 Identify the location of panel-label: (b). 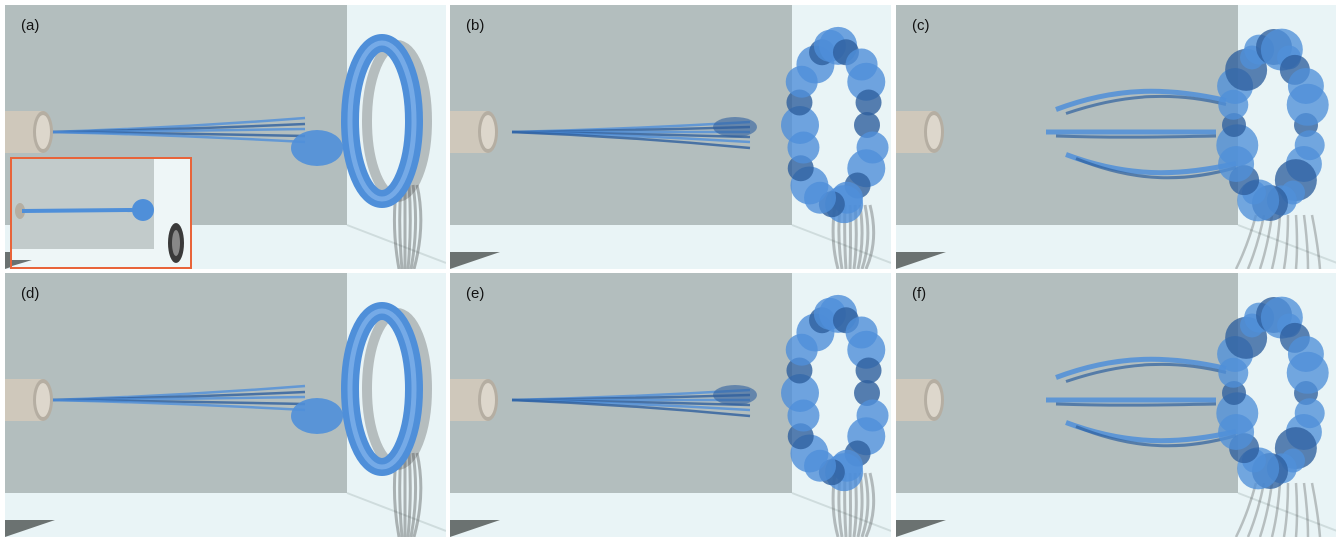
(475, 25).